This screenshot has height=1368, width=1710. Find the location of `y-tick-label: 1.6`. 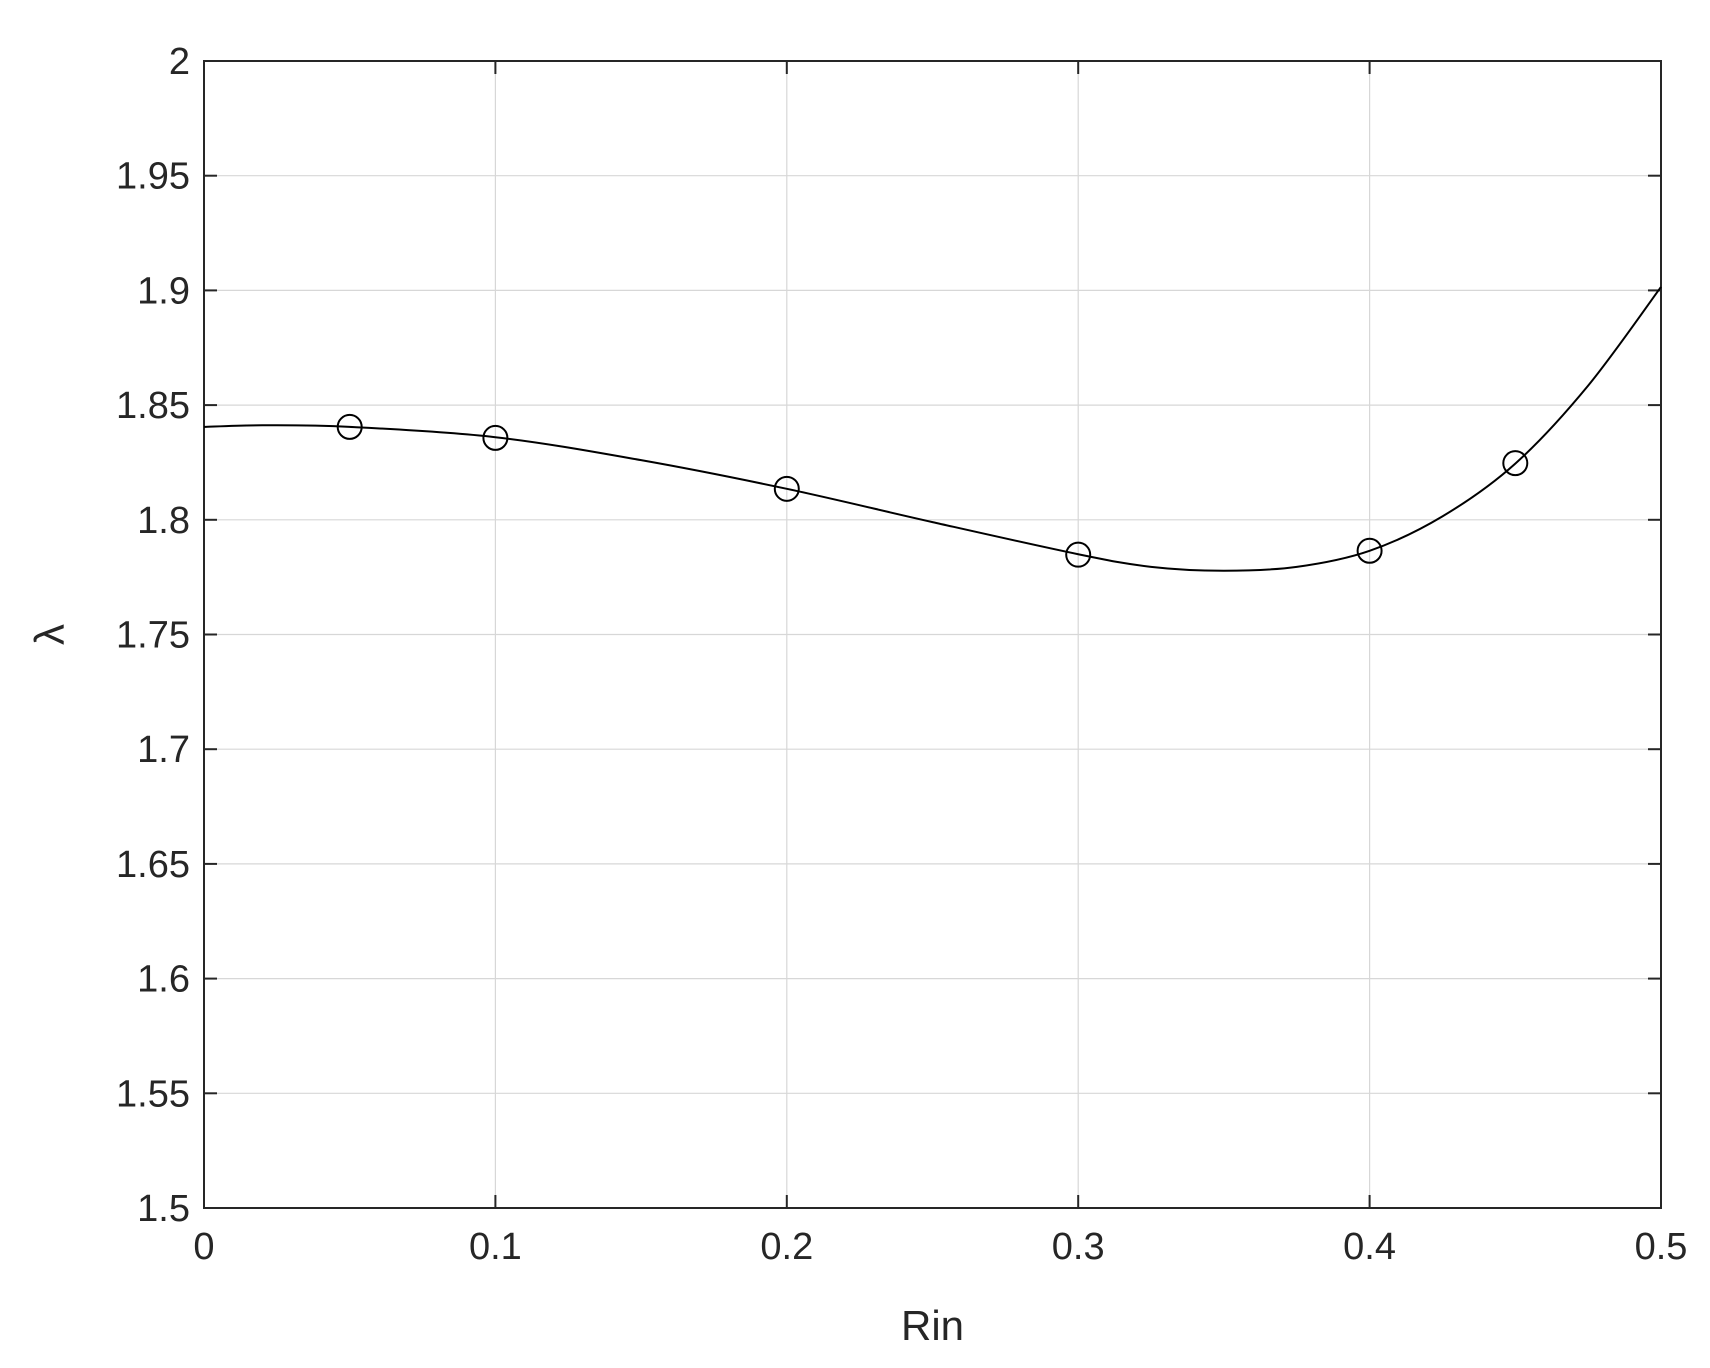

y-tick-label: 1.6 is located at coordinates (163, 980).